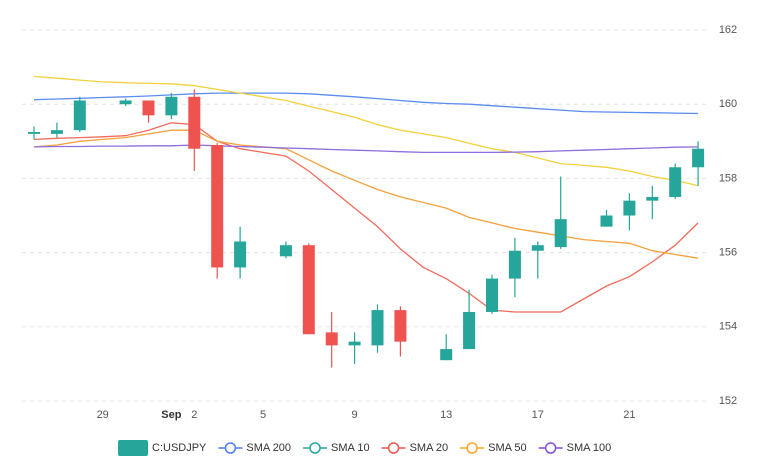 The height and width of the screenshot is (463, 770). What do you see at coordinates (429, 448) in the screenshot?
I see `legend-label: SMA 20` at bounding box center [429, 448].